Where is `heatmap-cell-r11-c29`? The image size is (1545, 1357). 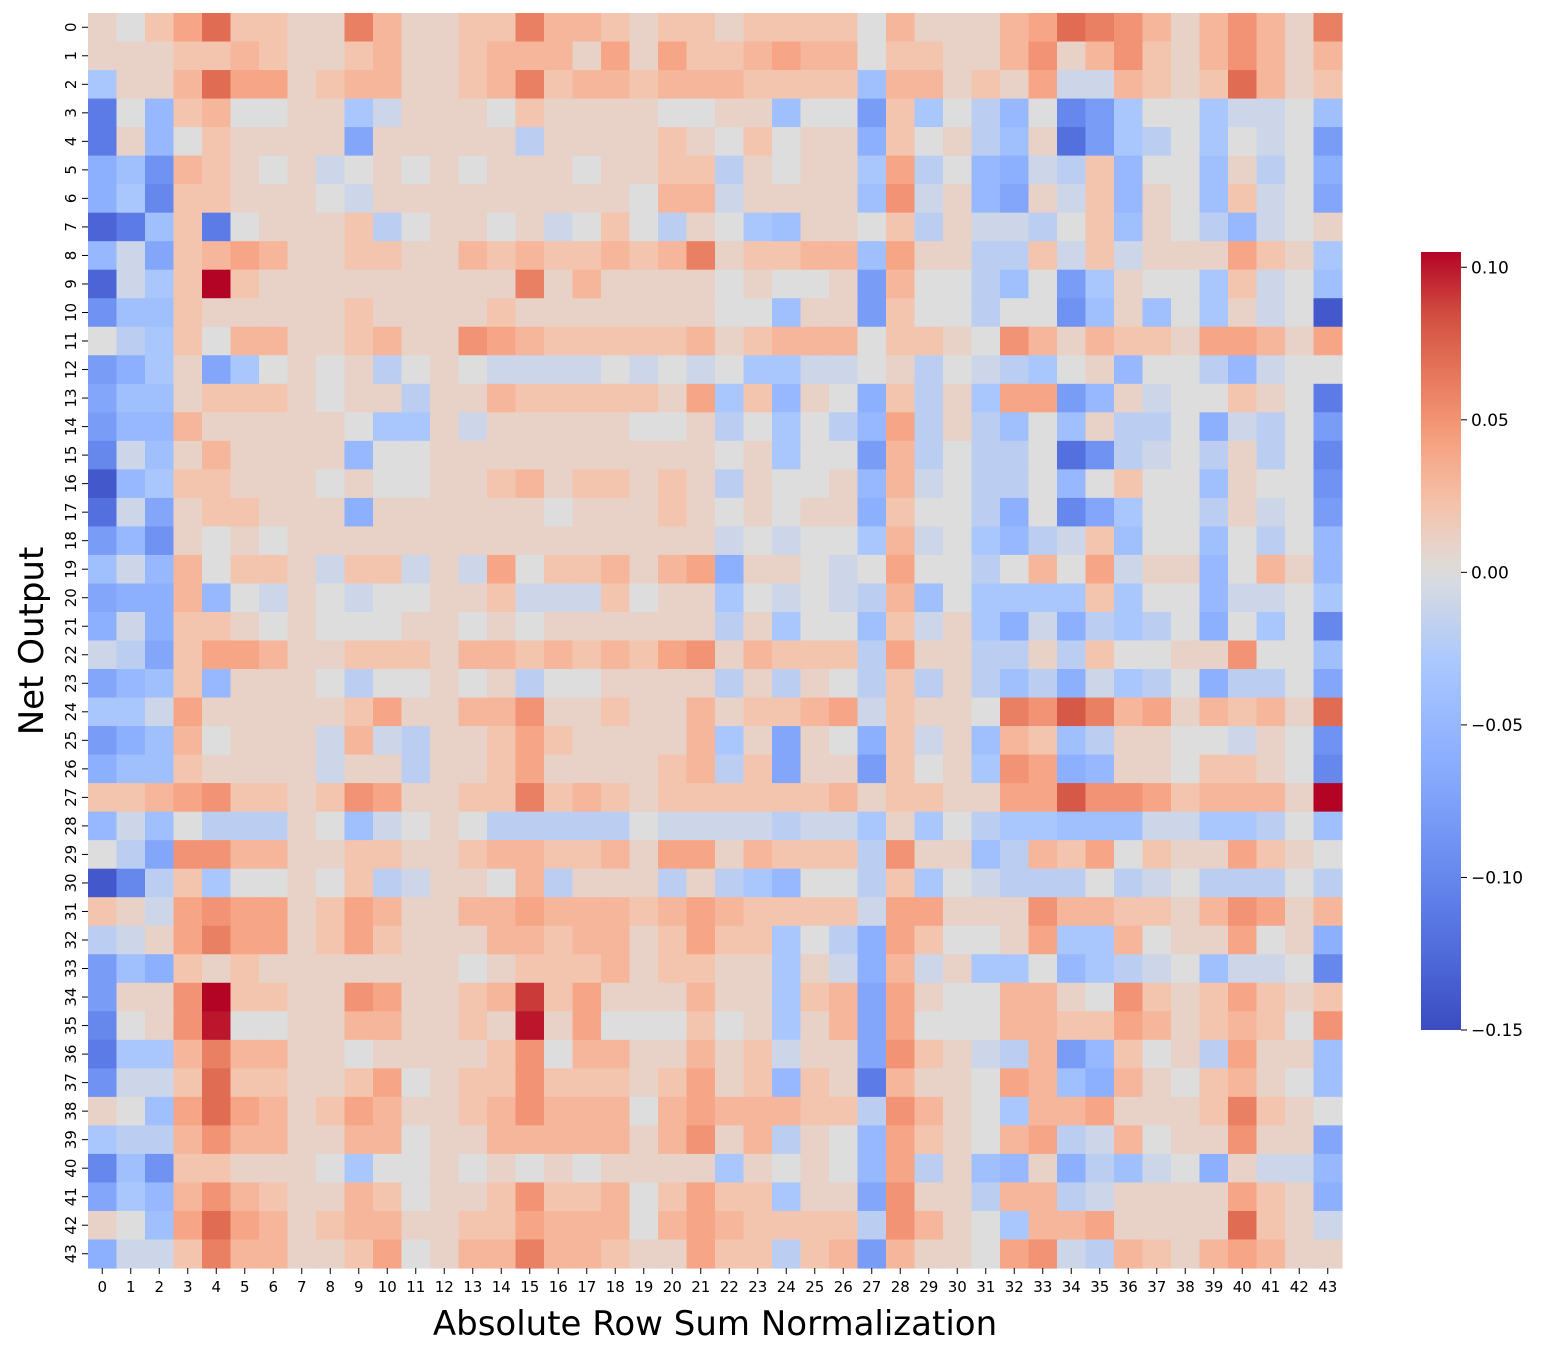 heatmap-cell-r11-c29 is located at coordinates (929, 341).